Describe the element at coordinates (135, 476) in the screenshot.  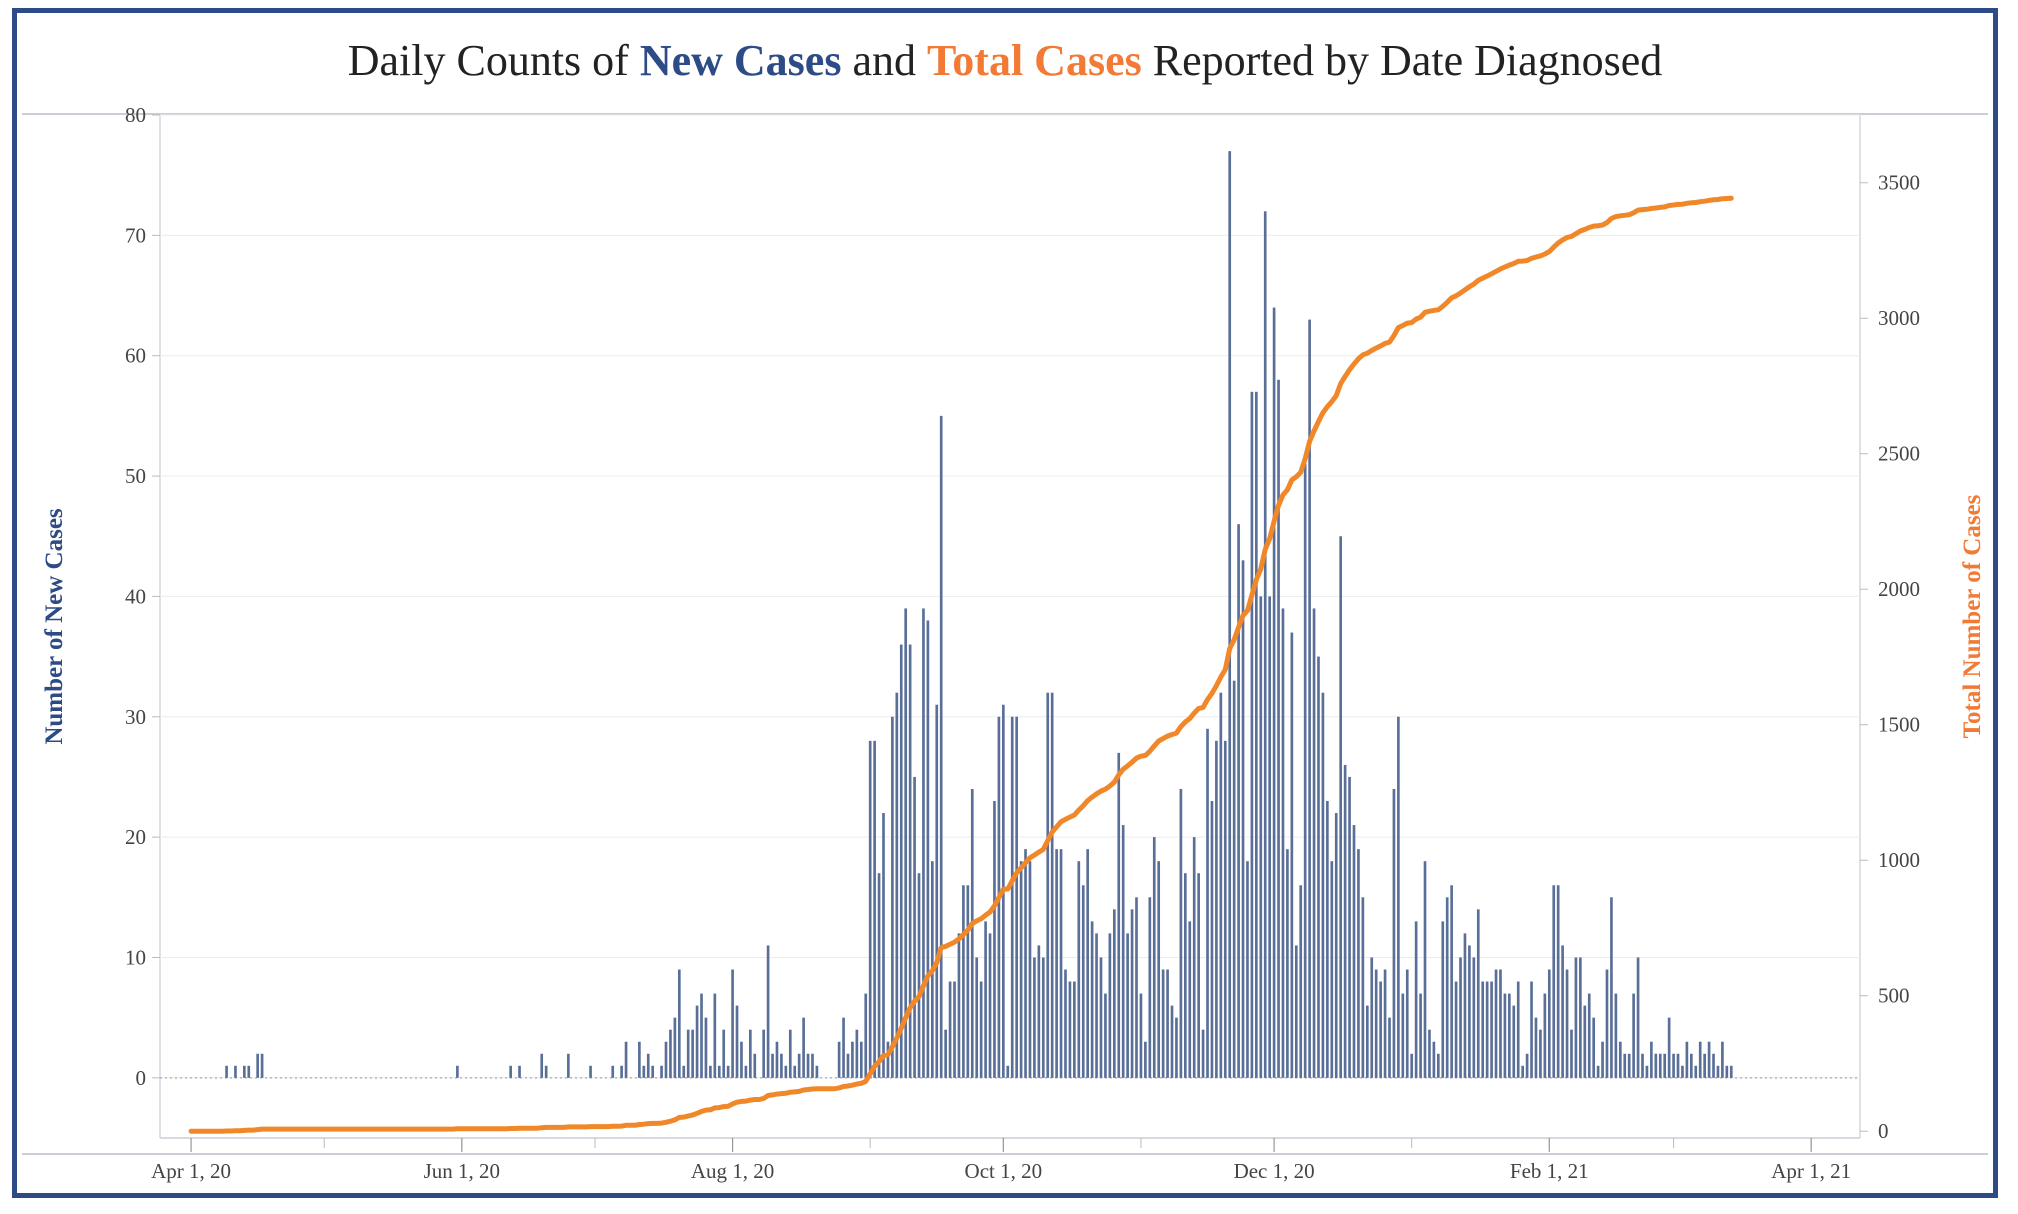
I see `y-tick-label: 50` at that location.